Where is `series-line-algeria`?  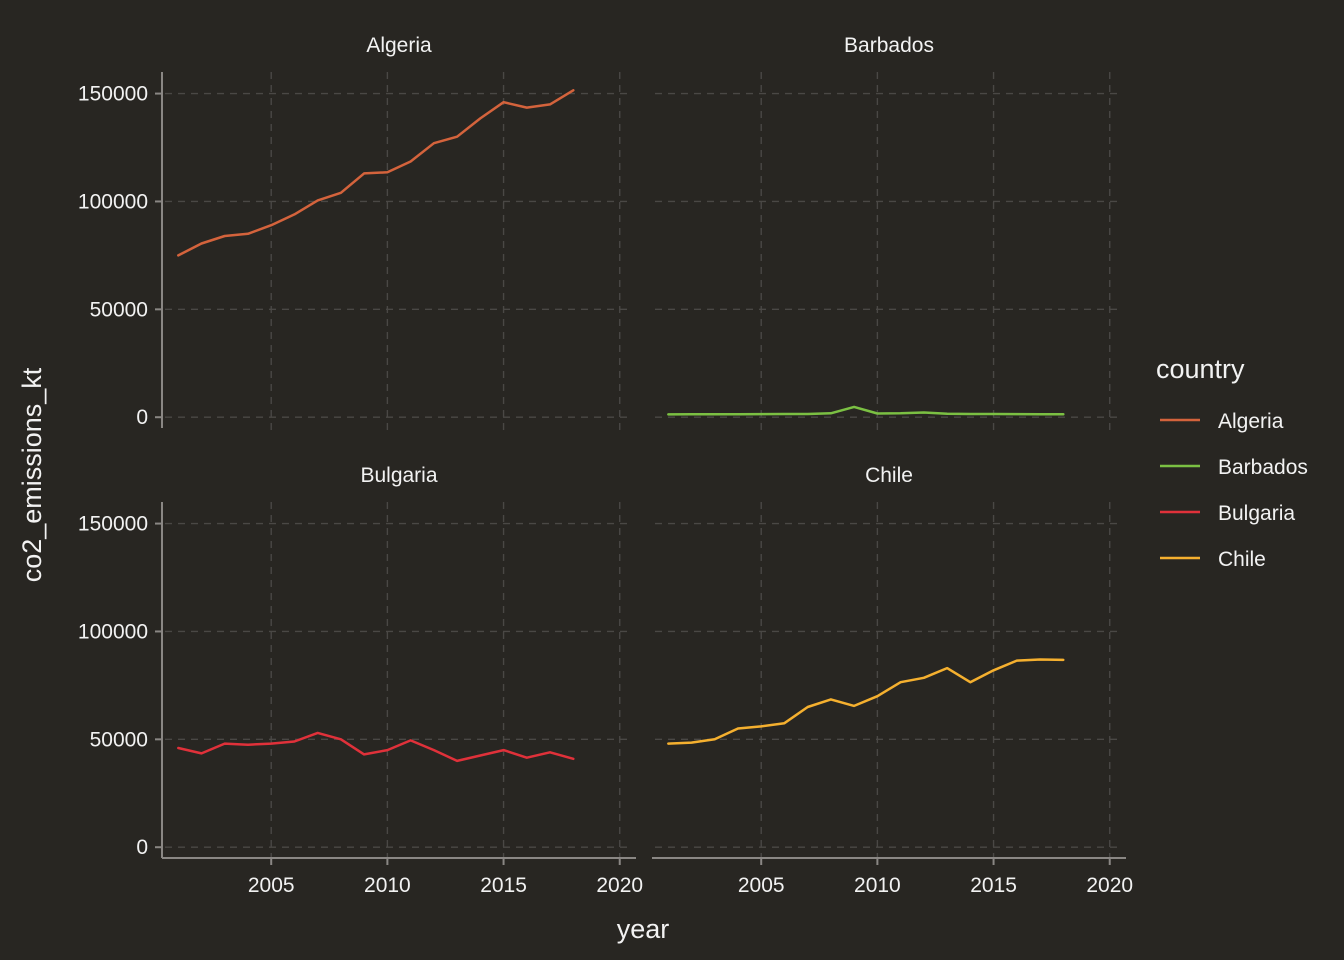
series-line-algeria is located at coordinates (376, 173).